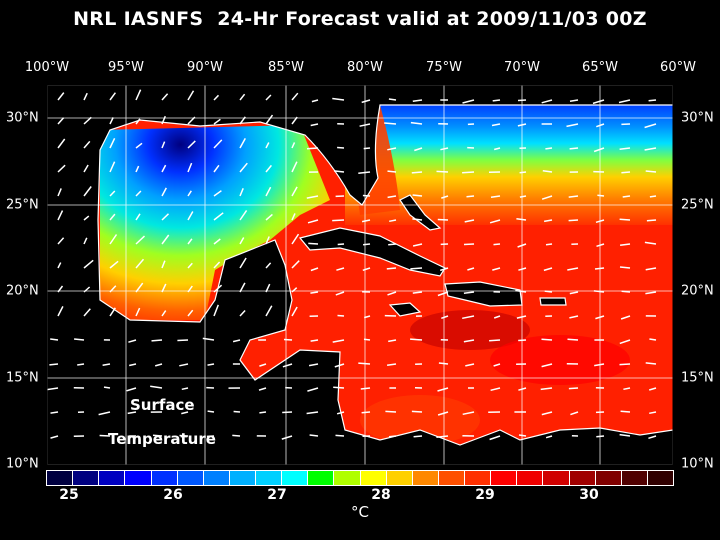  I want to click on bahamas, so click(420, 212).